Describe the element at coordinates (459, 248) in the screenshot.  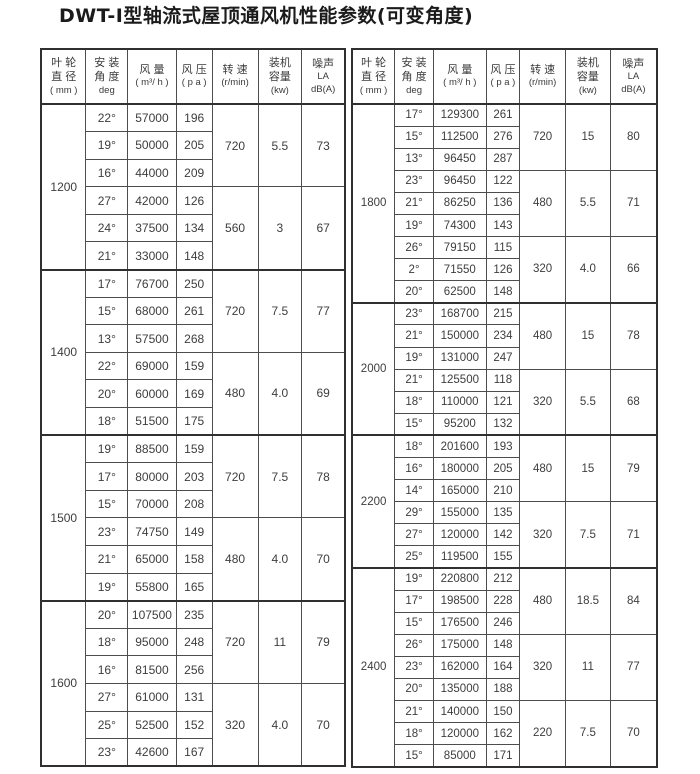
I see `volume-cell: 79150` at that location.